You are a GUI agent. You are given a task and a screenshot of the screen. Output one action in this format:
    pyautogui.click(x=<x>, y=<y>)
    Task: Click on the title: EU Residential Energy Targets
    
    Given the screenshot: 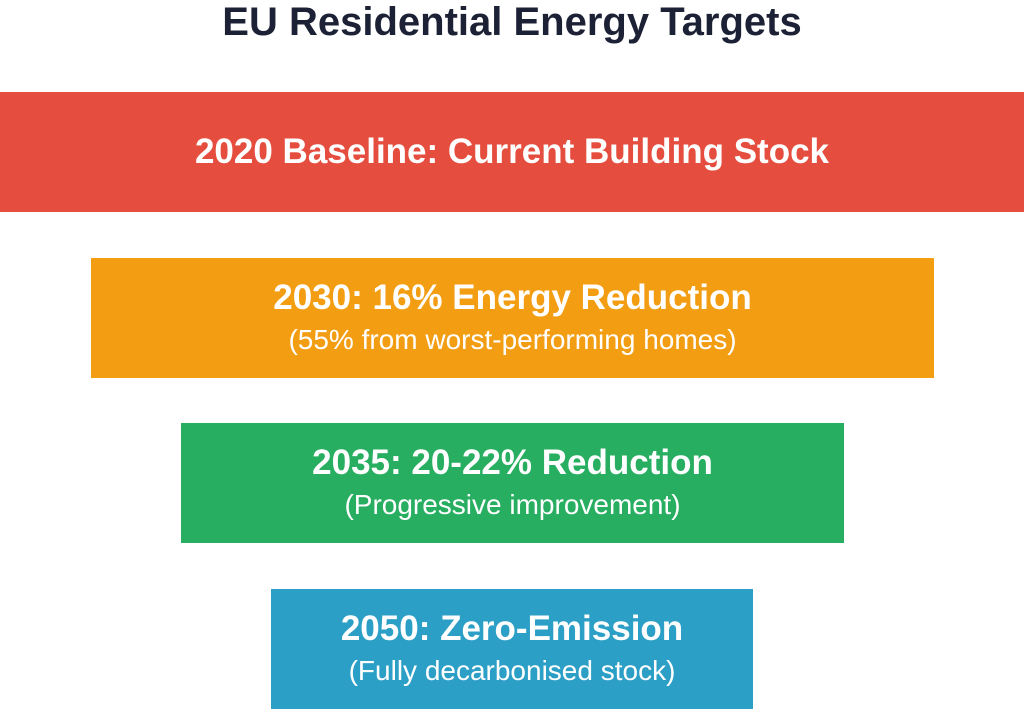 What is the action you would take?
    pyautogui.click(x=512, y=22)
    